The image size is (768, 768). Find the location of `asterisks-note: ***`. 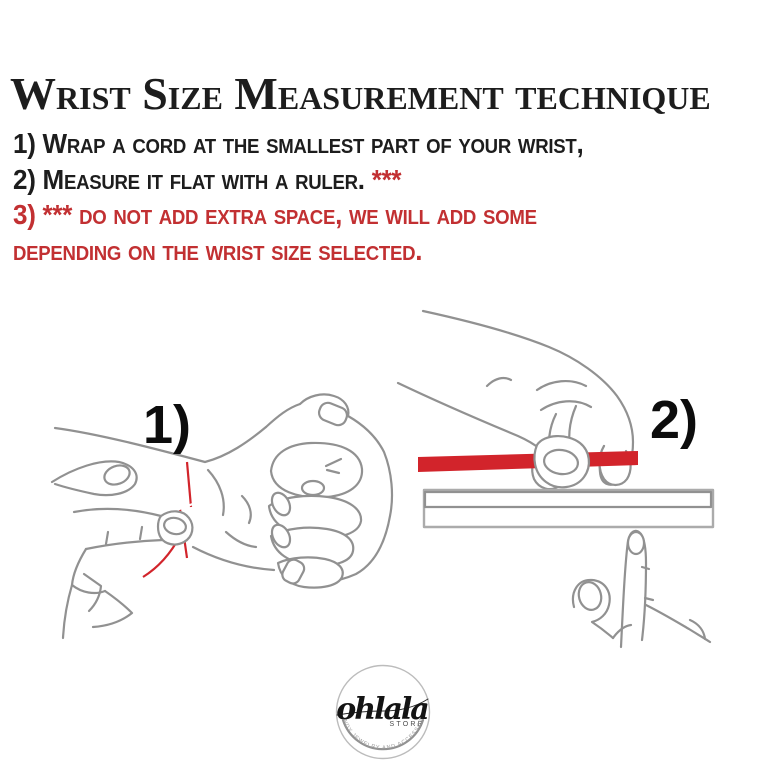

asterisks-note: *** is located at coordinates (386, 179).